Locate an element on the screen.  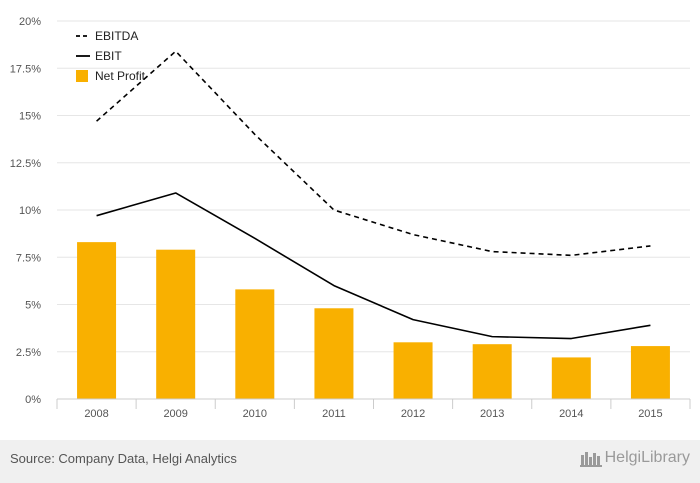
x-tick-label: 2011 is located at coordinates (334, 414).